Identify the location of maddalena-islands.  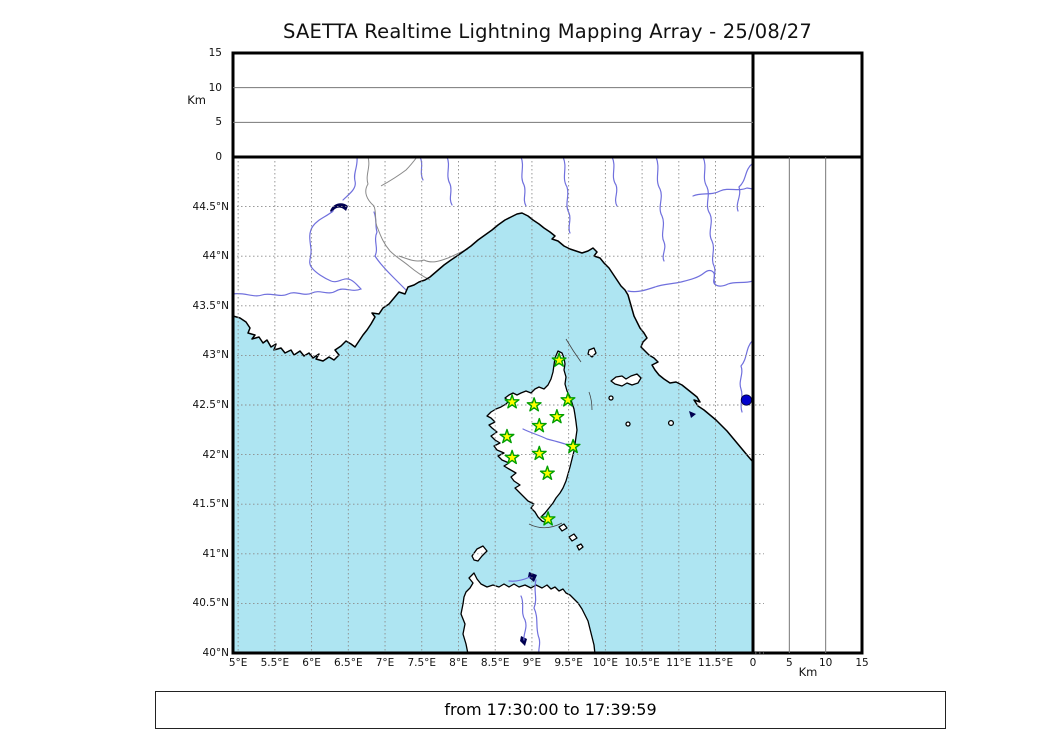
(571, 537).